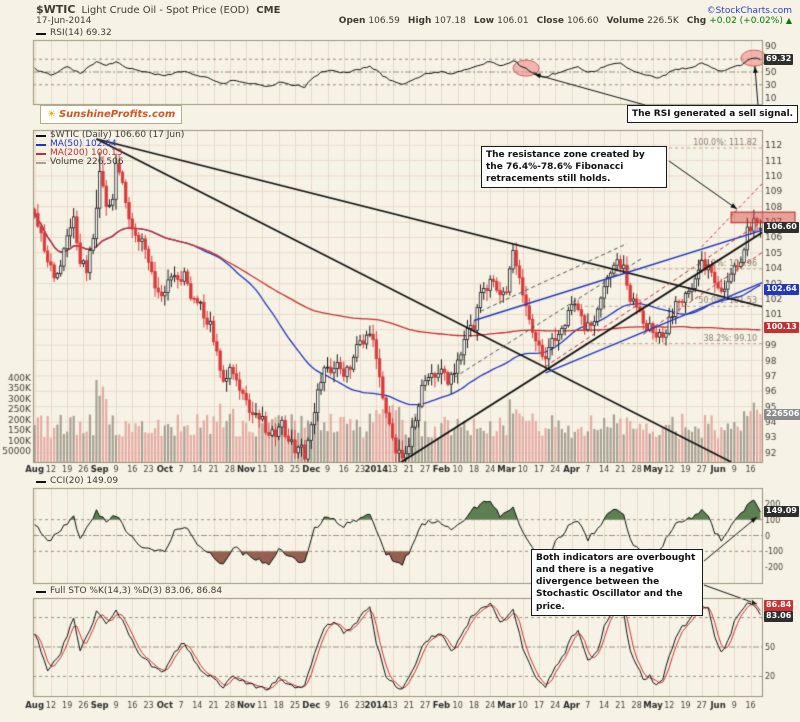  I want to click on sunshineprofits-logo: ☀ SunshineProfits.com, so click(111, 114).